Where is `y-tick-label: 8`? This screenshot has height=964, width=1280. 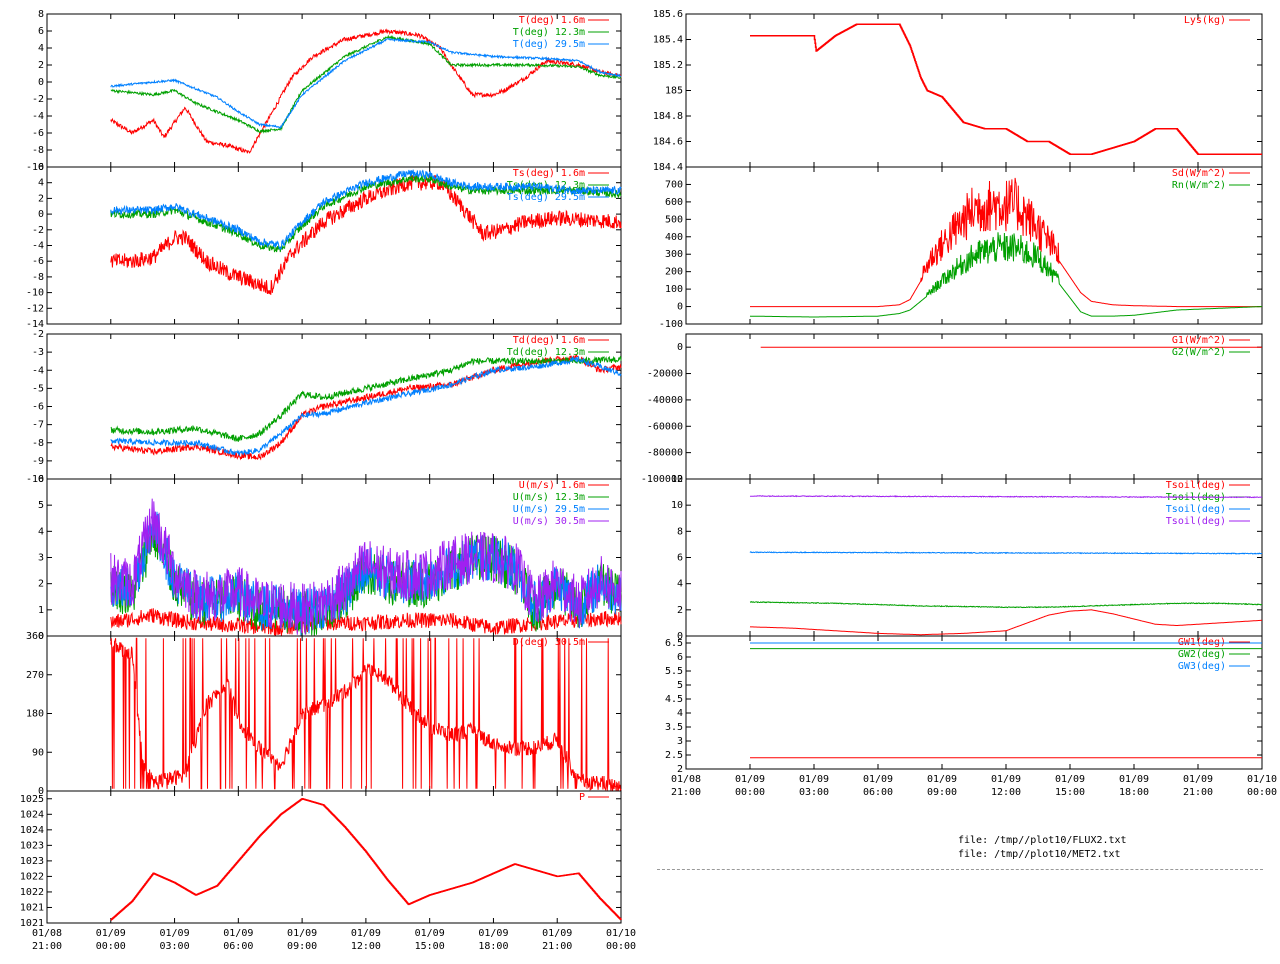
y-tick-label: 8 is located at coordinates (680, 531).